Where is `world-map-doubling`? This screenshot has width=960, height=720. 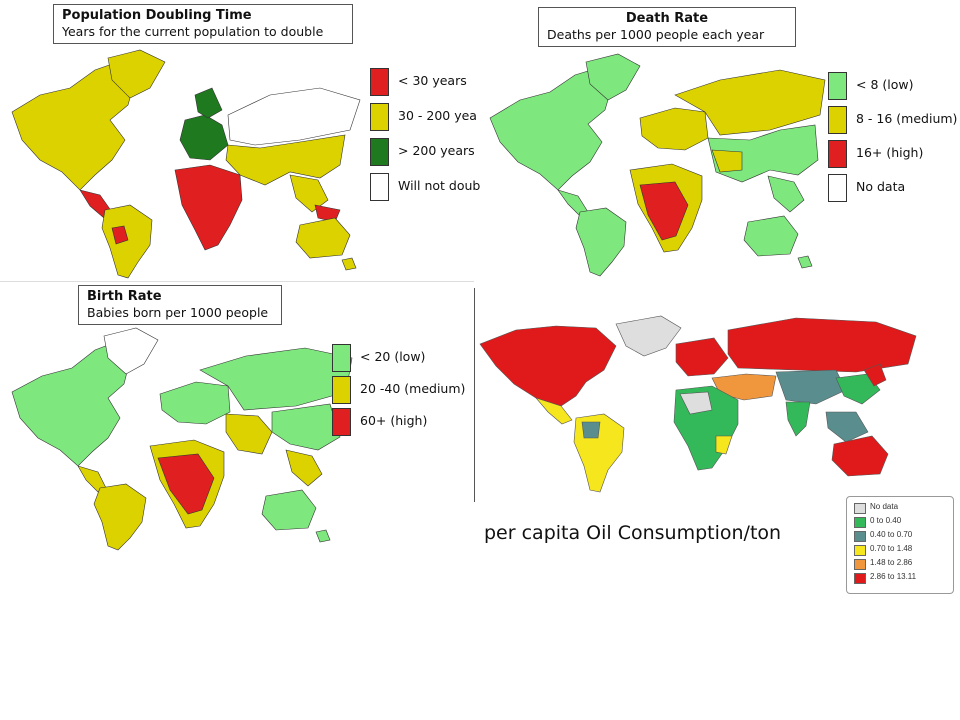 world-map-doubling is located at coordinates (186, 164).